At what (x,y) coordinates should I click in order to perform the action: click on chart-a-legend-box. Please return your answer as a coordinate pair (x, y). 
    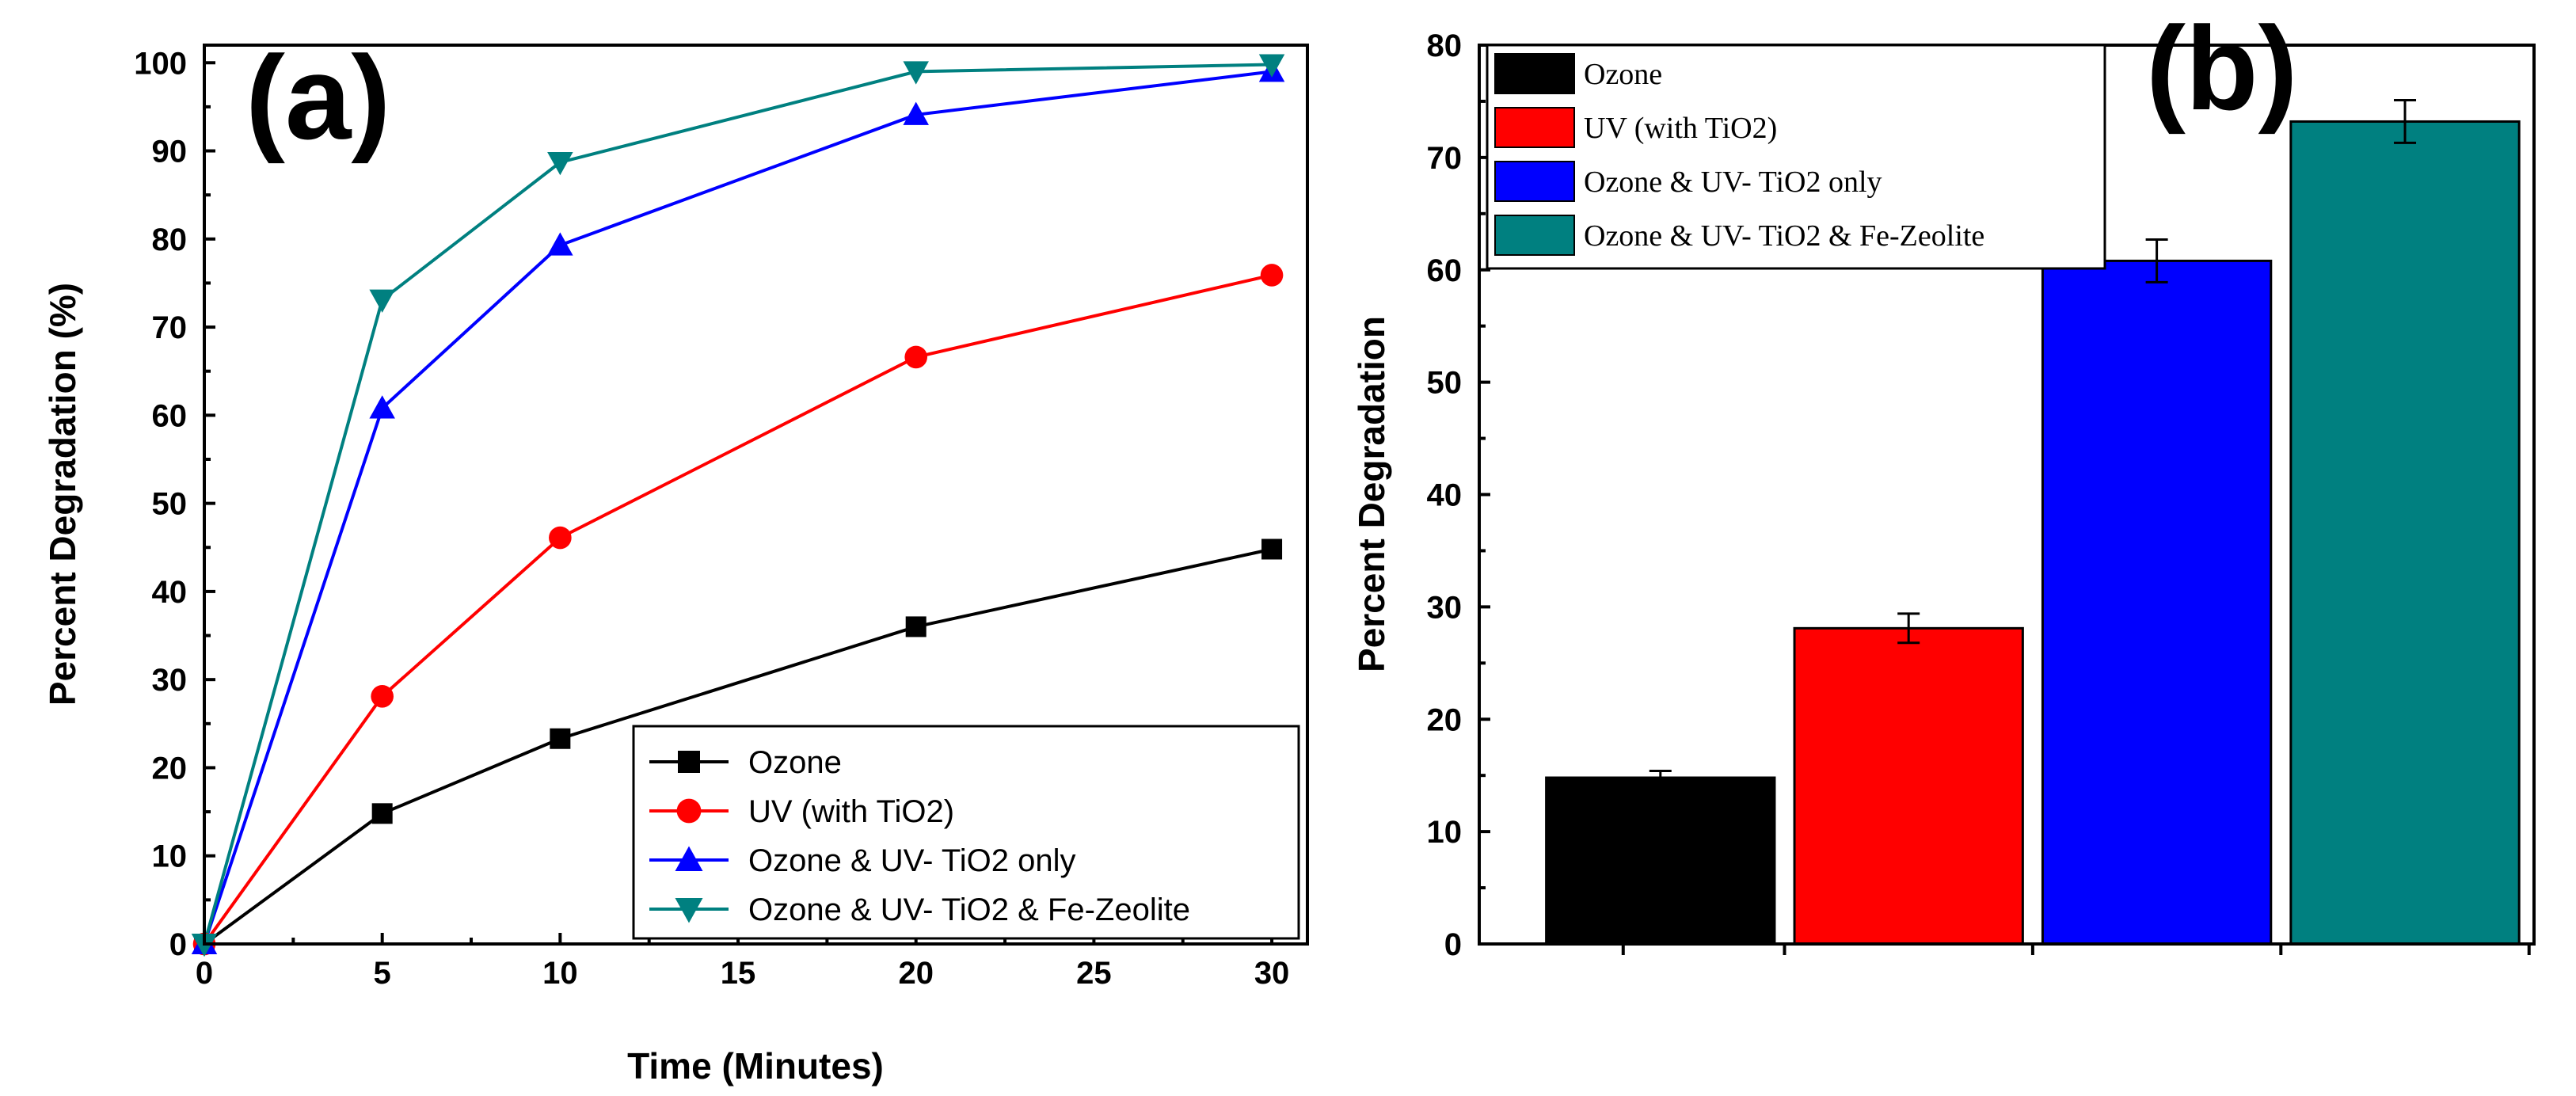
    Looking at the image, I should click on (966, 832).